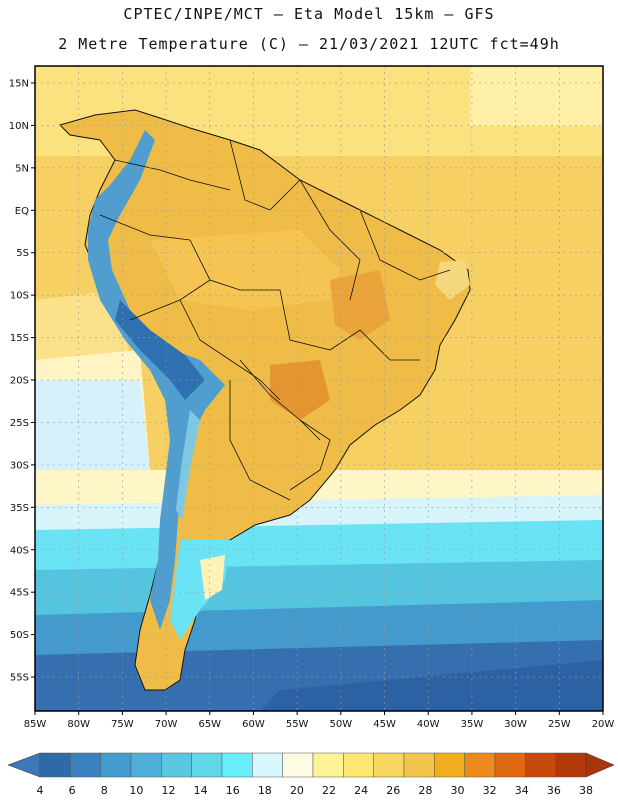 The width and height of the screenshot is (618, 800). Describe the element at coordinates (265, 790) in the screenshot. I see `colorbar-label: 18` at that location.